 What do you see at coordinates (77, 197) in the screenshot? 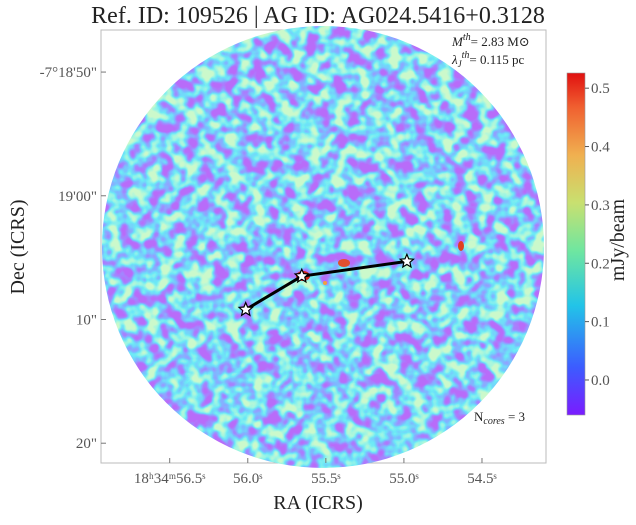
I see `y-tick-label: 19'00"` at bounding box center [77, 197].